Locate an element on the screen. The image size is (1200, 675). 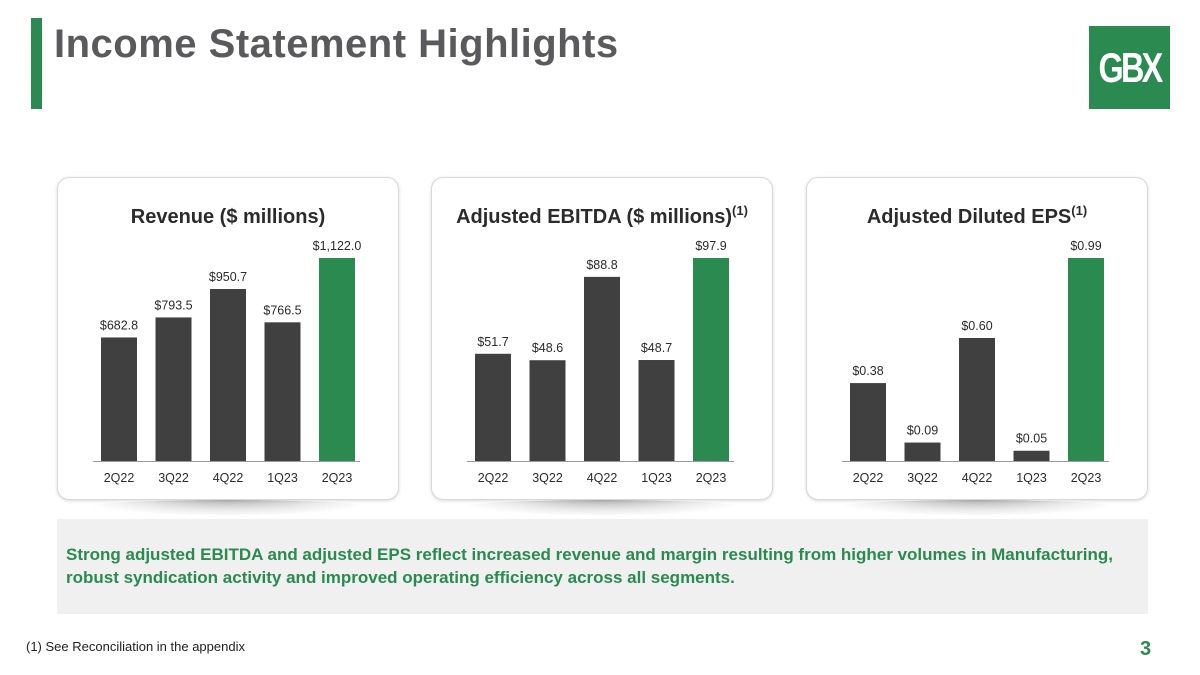
chart-title-text: Adjusted EBITDA ($ millions) is located at coordinates (594, 217).